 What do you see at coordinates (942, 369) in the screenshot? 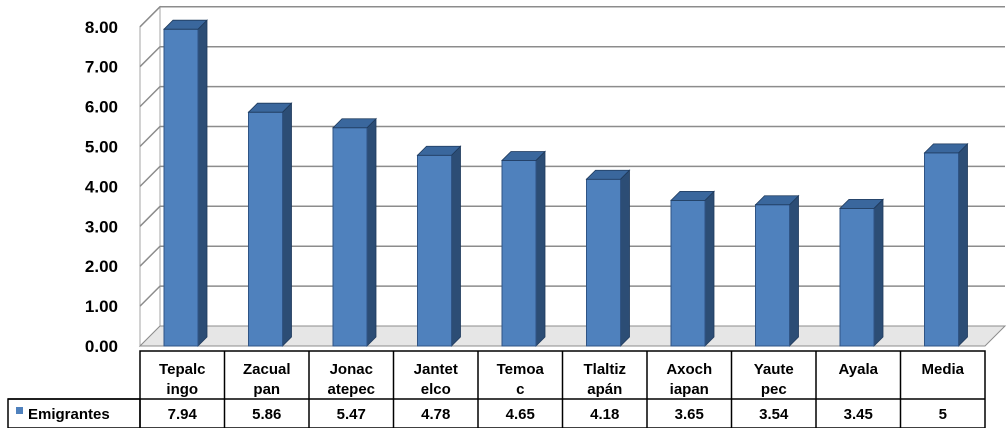
I see `category-label: Media` at bounding box center [942, 369].